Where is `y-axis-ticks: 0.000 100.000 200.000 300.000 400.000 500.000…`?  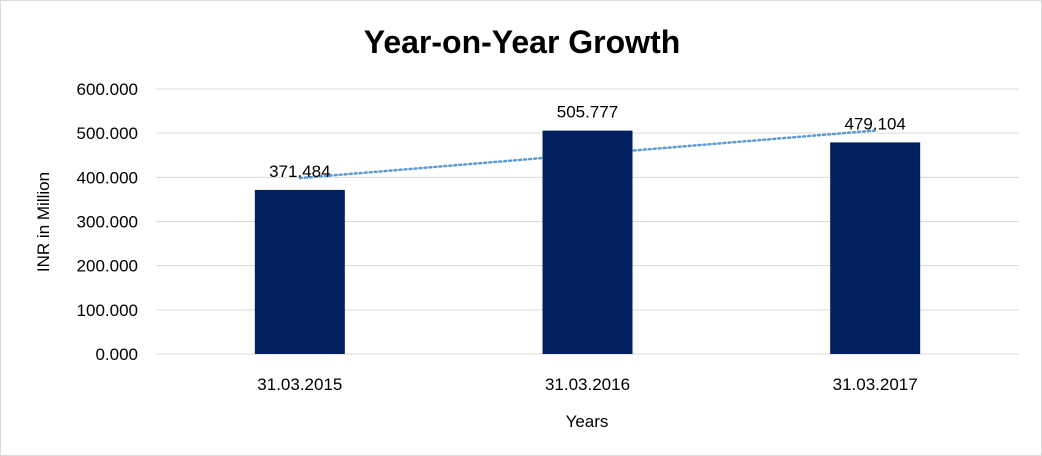 y-axis-ticks: 0.000 100.000 200.000 300.000 400.000 500.000… is located at coordinates (107, 222).